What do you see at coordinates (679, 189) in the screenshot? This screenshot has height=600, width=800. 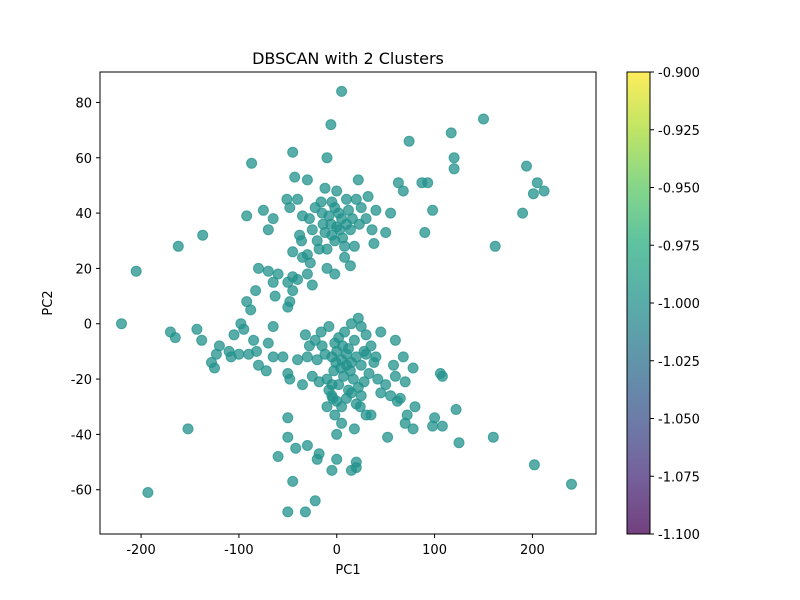 I see `colorbar-tick-label: -0.950` at bounding box center [679, 189].